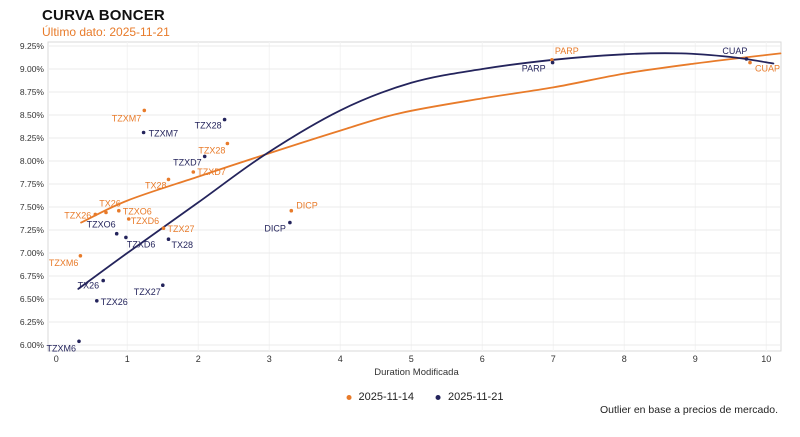 This screenshot has height=437, width=800. Describe the element at coordinates (476, 397) in the screenshot. I see `legend-label: 2025-11-21` at that location.